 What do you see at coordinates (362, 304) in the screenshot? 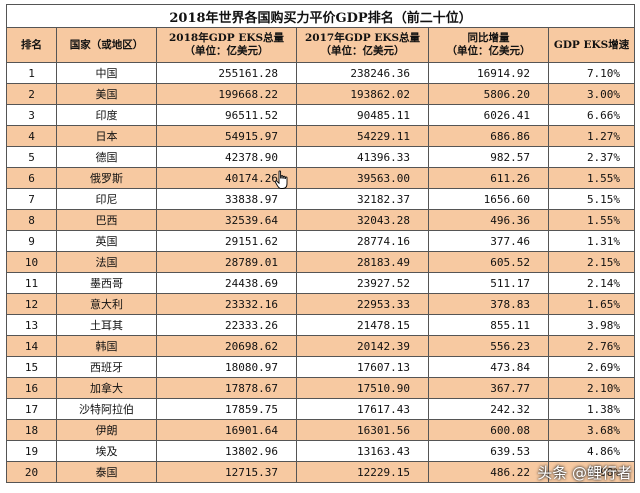
I see `cell-gdp-2017: 22953.33` at bounding box center [362, 304].